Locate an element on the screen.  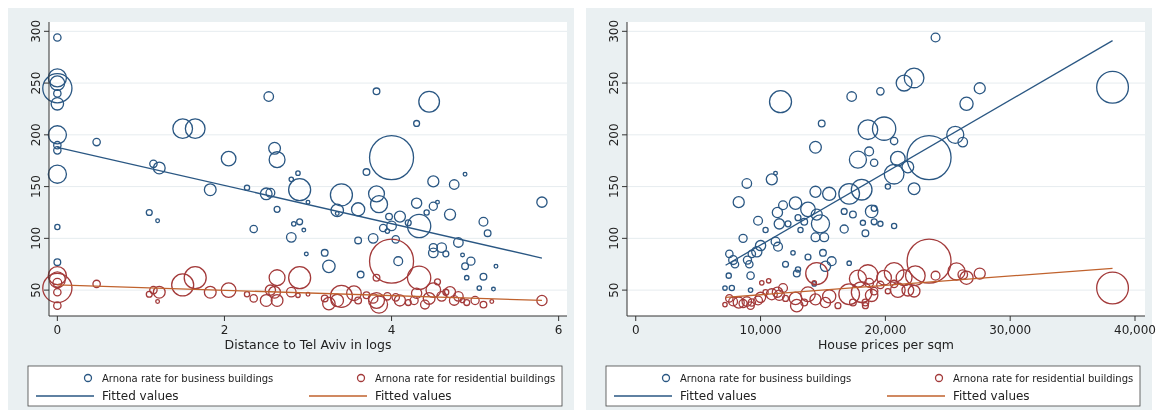
x-tick-label: 30,000 is located at coordinates (1010, 330).